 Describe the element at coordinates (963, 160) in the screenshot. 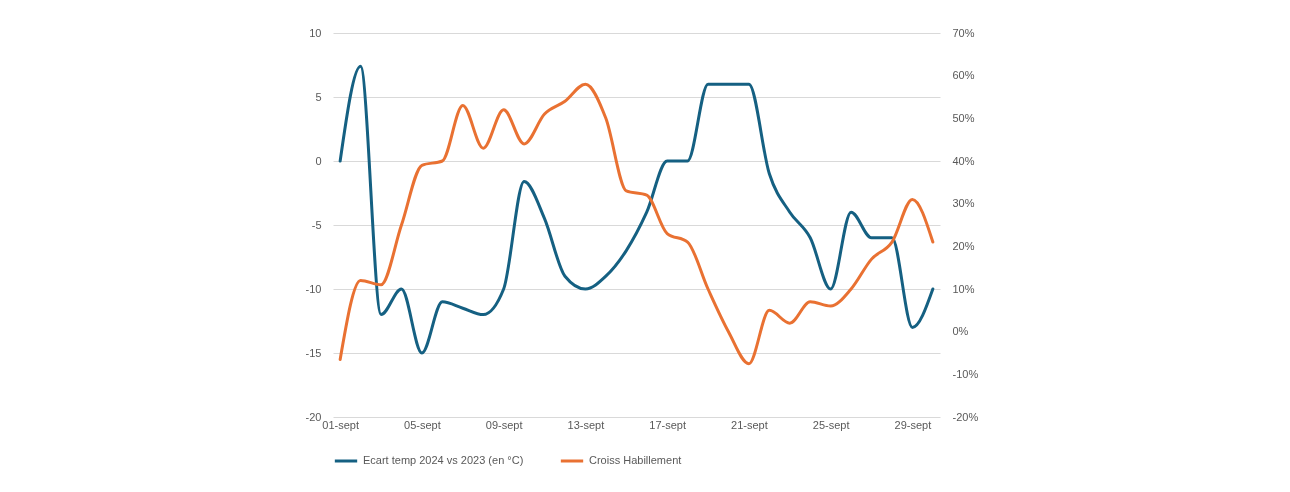

I see `y2-tick-label: 40%` at that location.